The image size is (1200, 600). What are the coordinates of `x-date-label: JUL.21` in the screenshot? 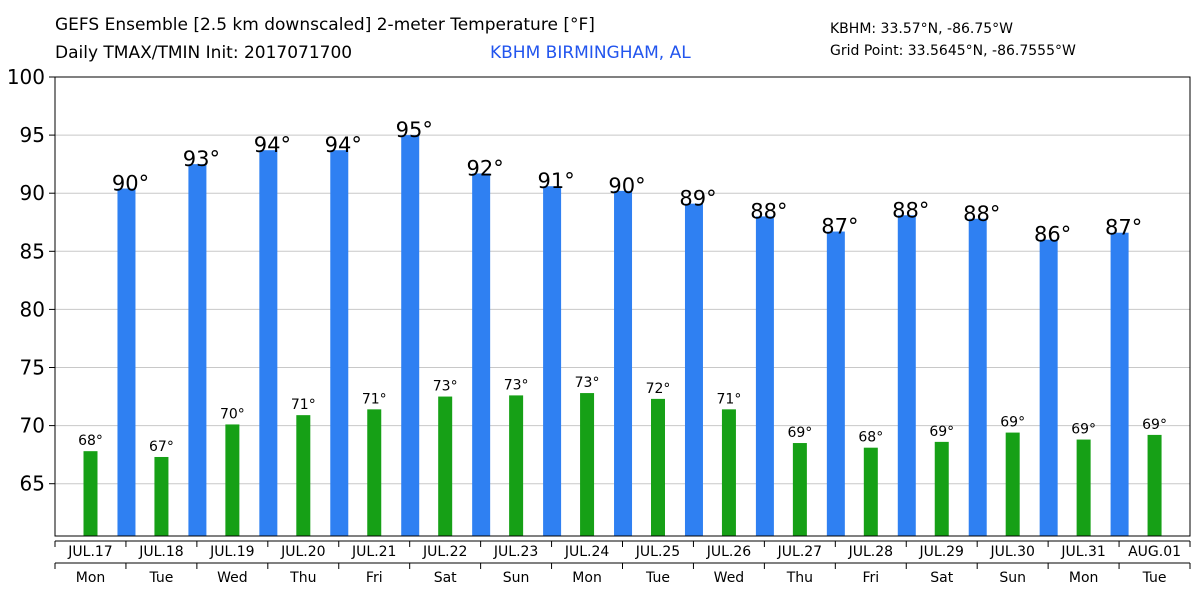 It's located at (373, 552).